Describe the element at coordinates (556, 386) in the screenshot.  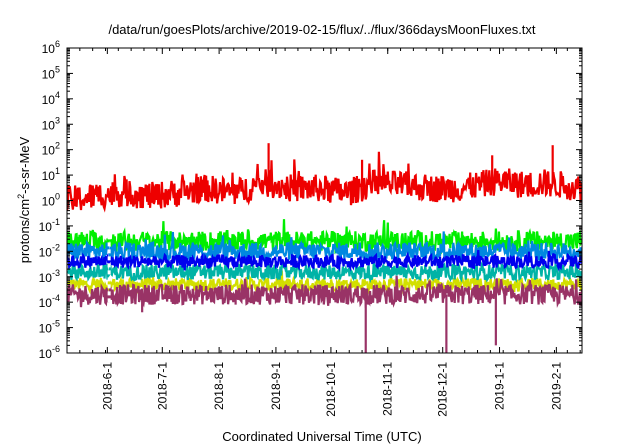
I see `x-tick-label: 2019-2-1` at that location.